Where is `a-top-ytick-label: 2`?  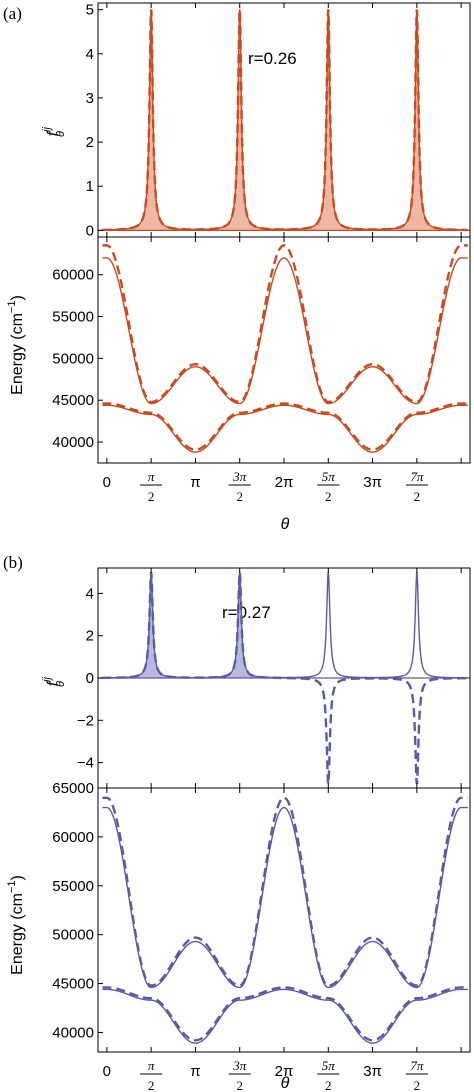 a-top-ytick-label: 2 is located at coordinates (90, 142).